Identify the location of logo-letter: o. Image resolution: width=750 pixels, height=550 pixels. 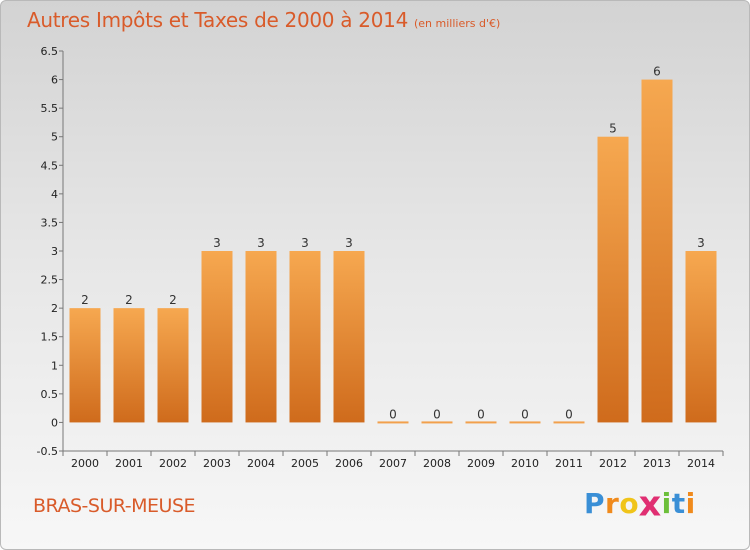
(629, 503).